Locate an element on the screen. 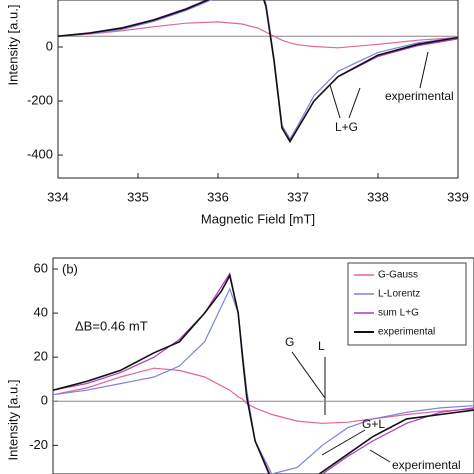 Image resolution: width=474 pixels, height=474 pixels. annotation: ΔB=0.46 mT is located at coordinates (111, 325).